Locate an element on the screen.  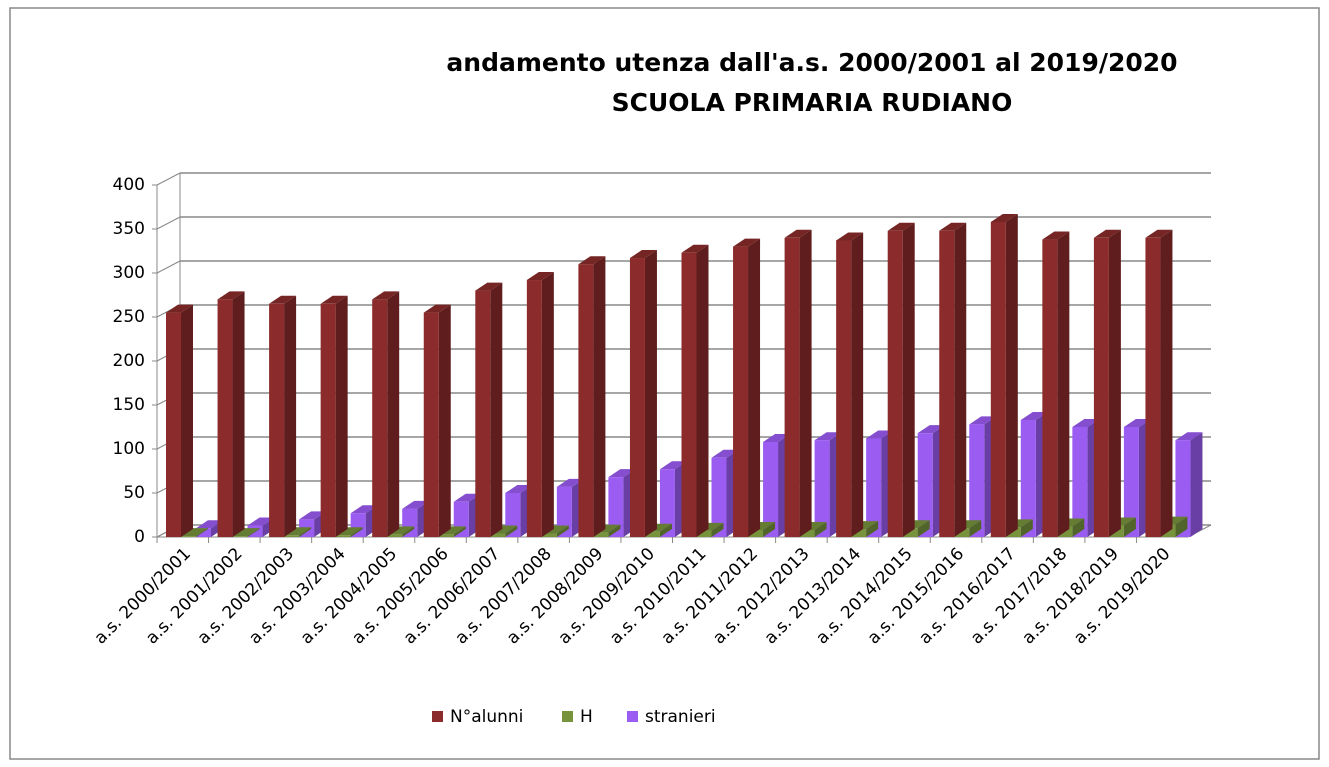
y-tick-label: 200 is located at coordinates (129, 361).